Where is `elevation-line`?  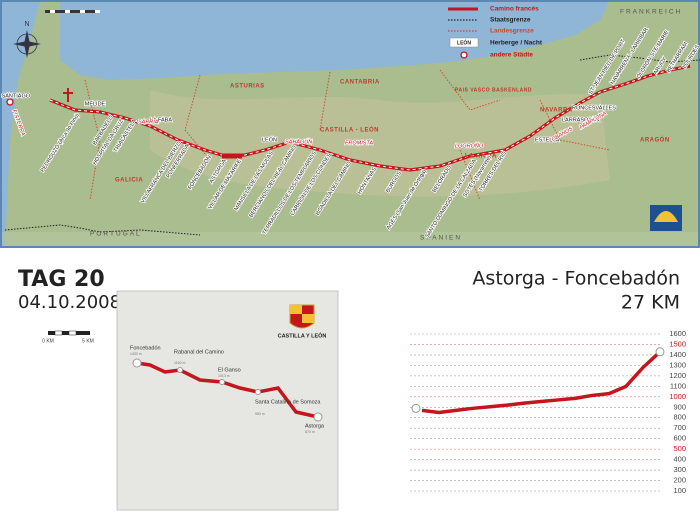 elevation-line is located at coordinates (541, 382).